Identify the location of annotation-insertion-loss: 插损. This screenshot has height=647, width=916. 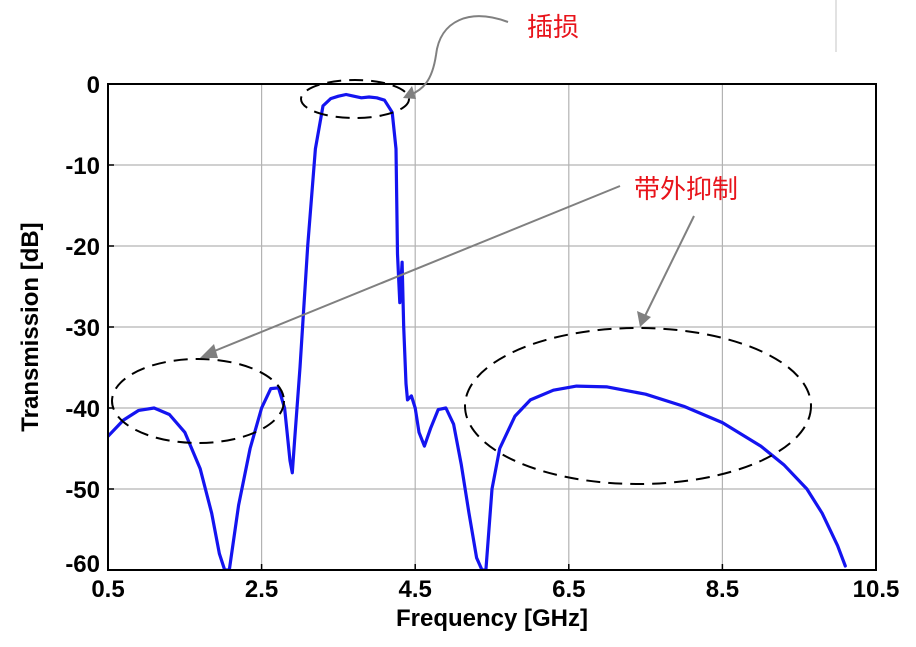
(439, 66).